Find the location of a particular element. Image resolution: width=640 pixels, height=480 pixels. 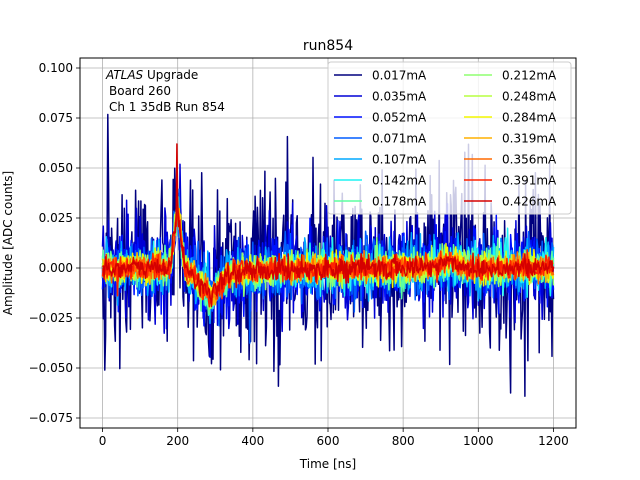

annotation-line-1: ATLAS Upgrade is located at coordinates (151, 75).